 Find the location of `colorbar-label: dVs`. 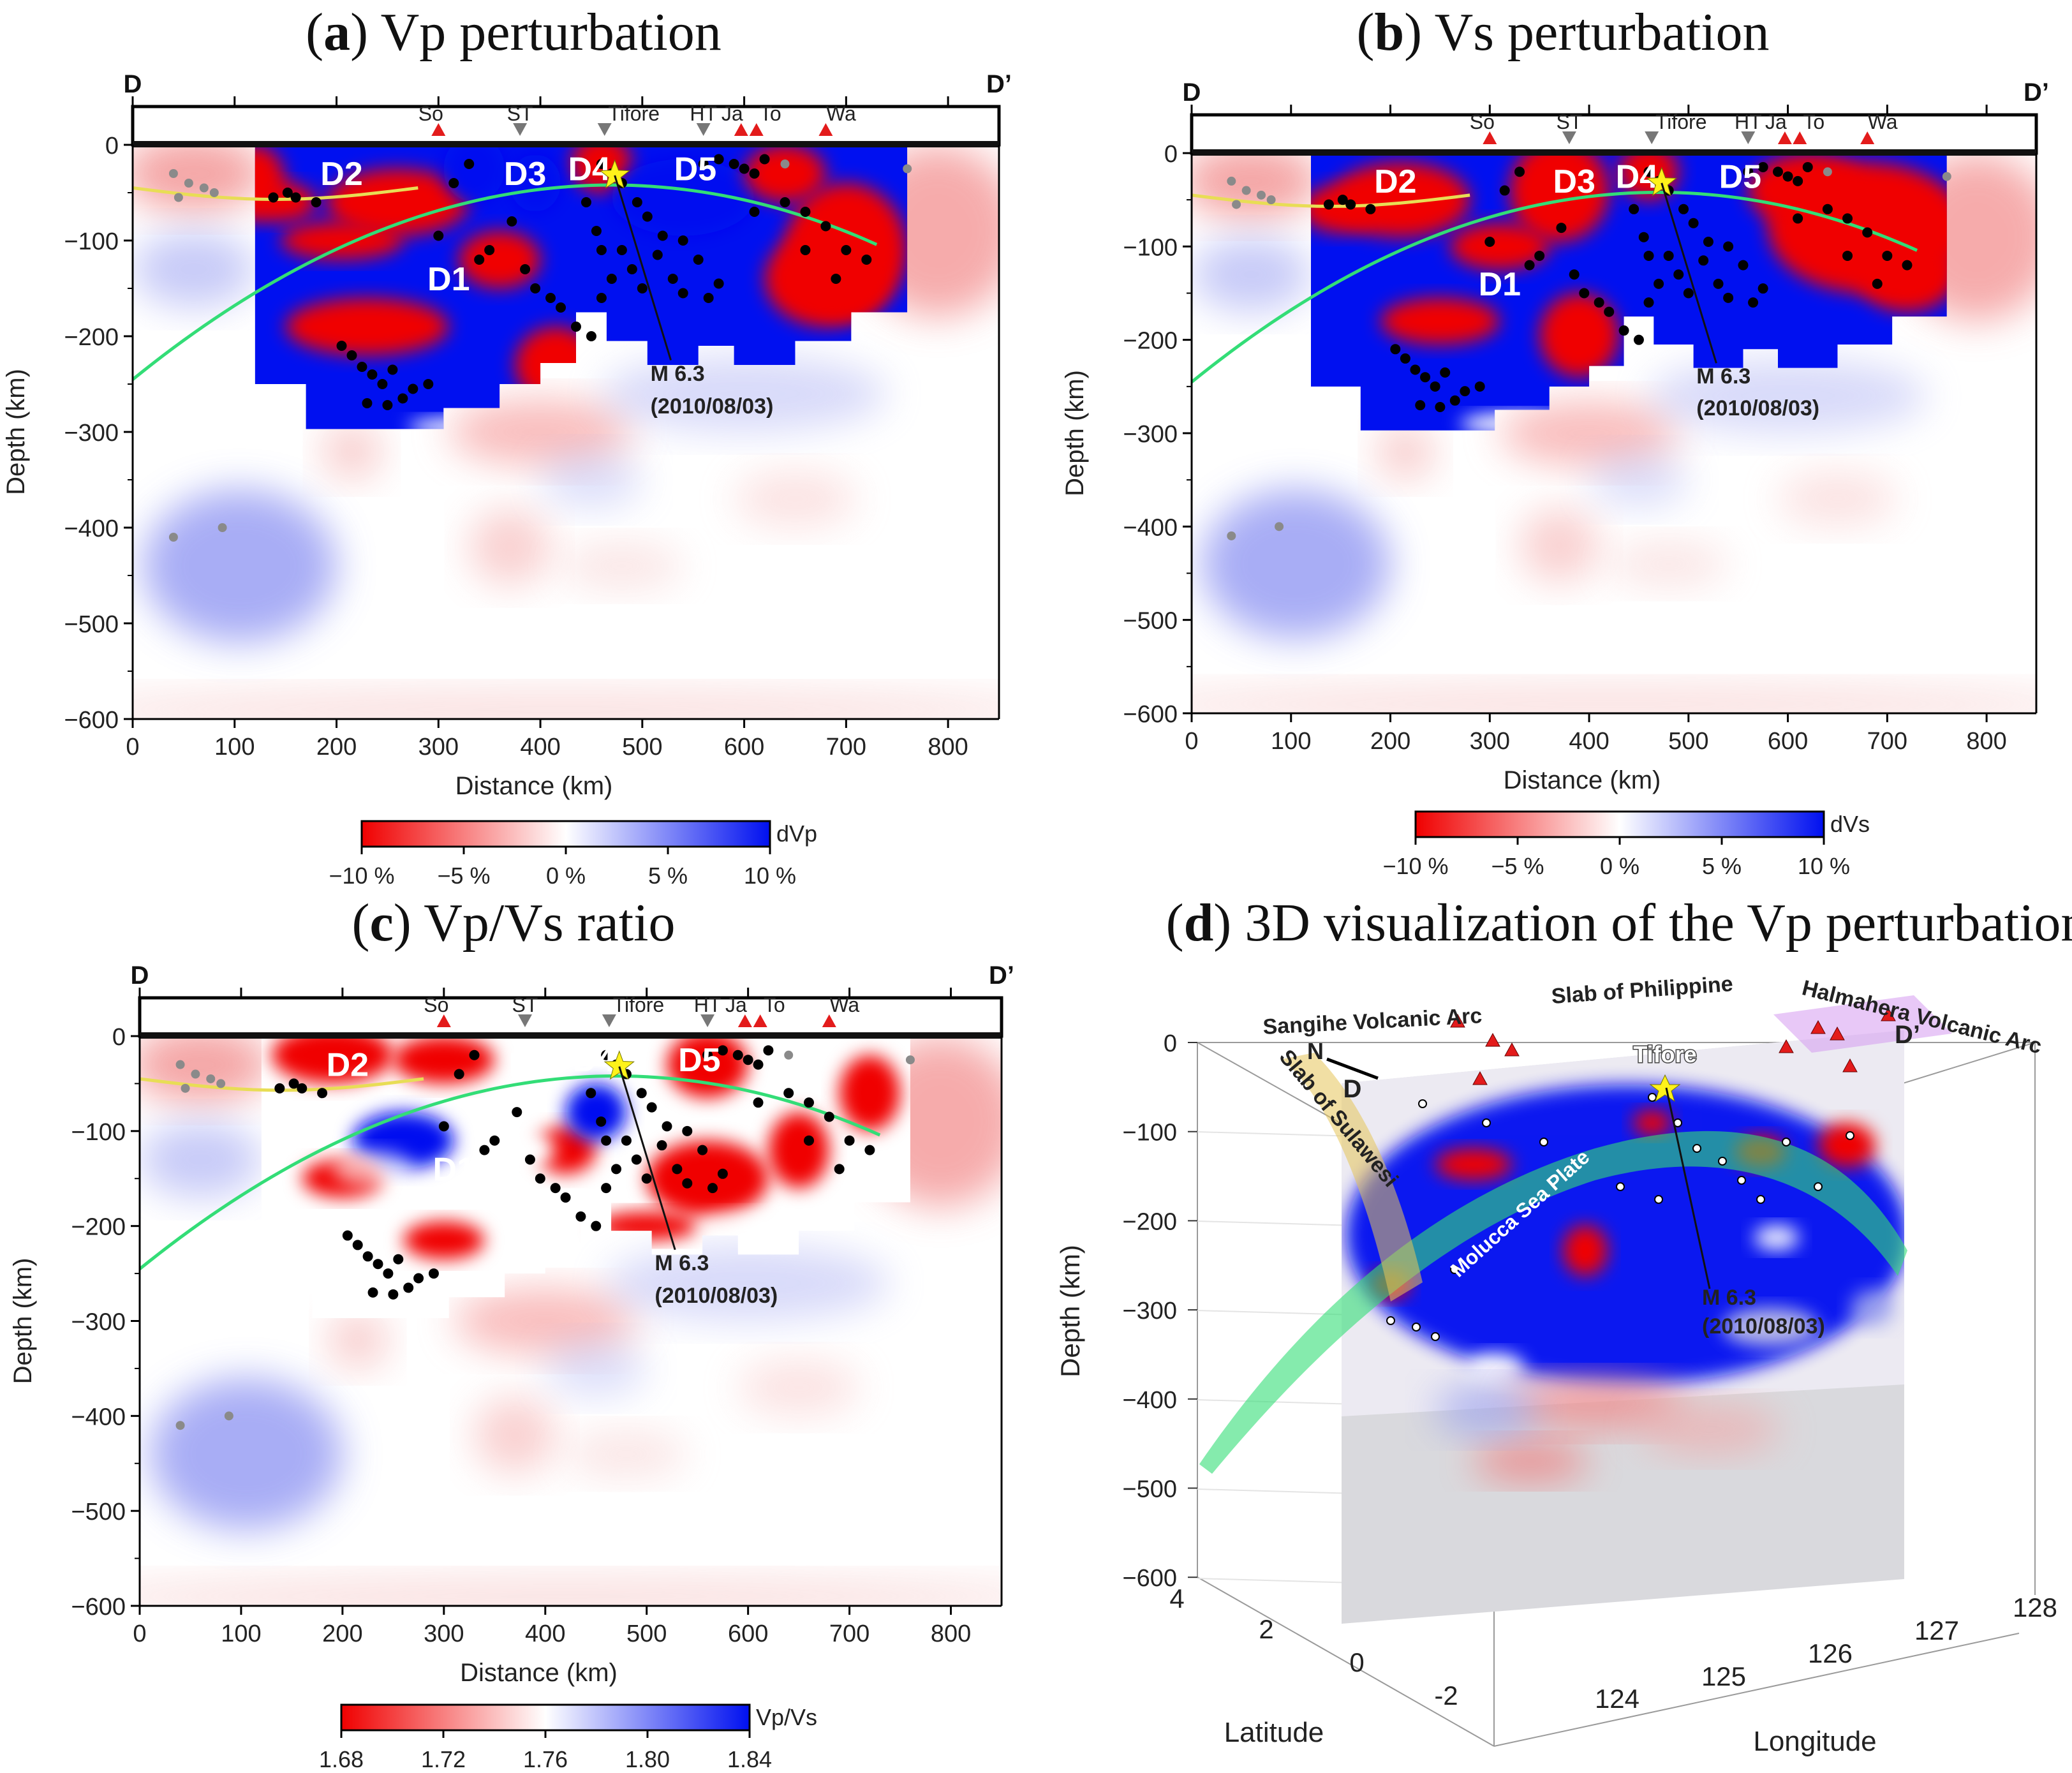

colorbar-label: dVs is located at coordinates (1850, 824).